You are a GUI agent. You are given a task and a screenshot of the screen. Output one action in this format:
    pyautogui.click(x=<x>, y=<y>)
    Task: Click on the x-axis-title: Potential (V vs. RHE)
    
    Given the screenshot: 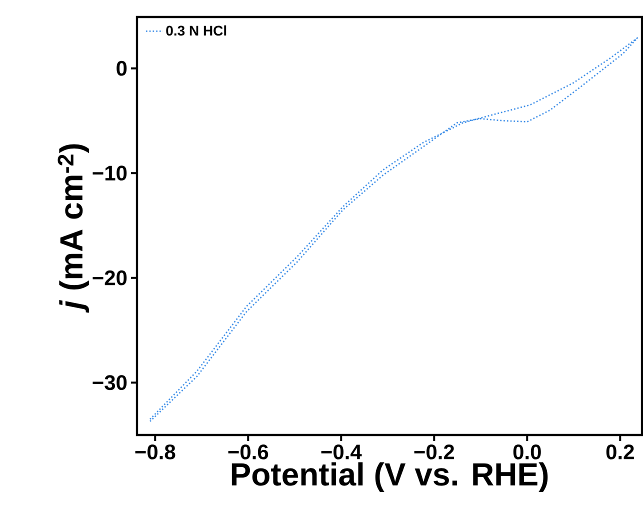 What is the action you would take?
    pyautogui.click(x=390, y=477)
    